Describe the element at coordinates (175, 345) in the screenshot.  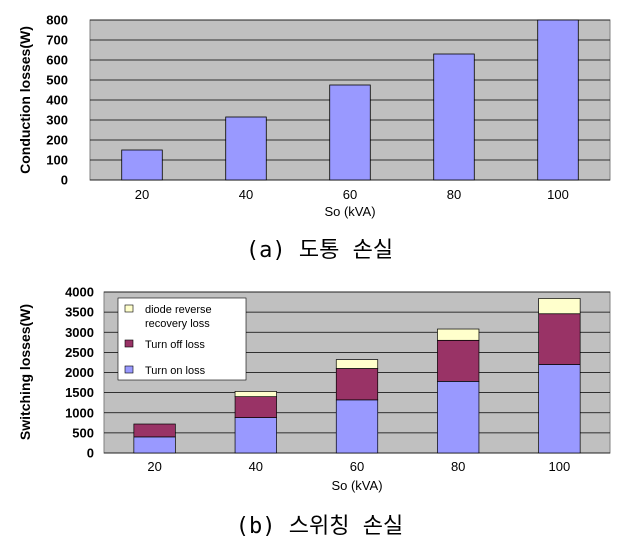
I see `legend-label-turn-off: Turn off loss` at that location.